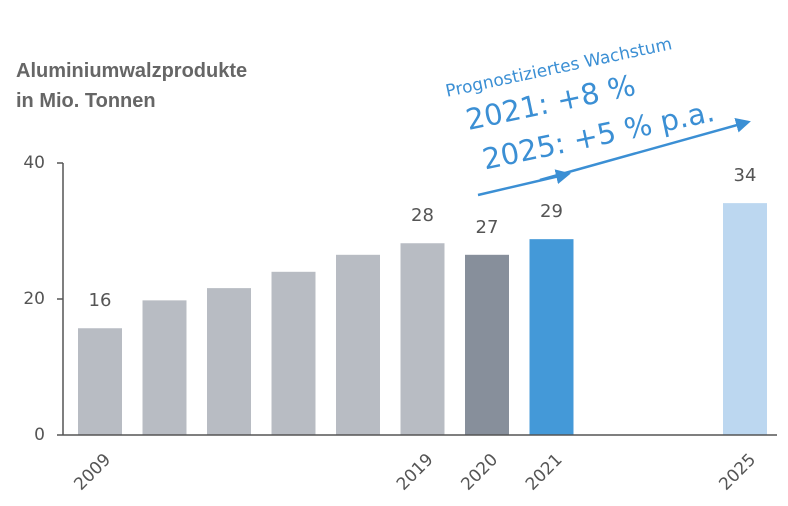 This screenshot has height=506, width=788. What do you see at coordinates (92, 472) in the screenshot?
I see `x-tick-label: 2009` at bounding box center [92, 472].